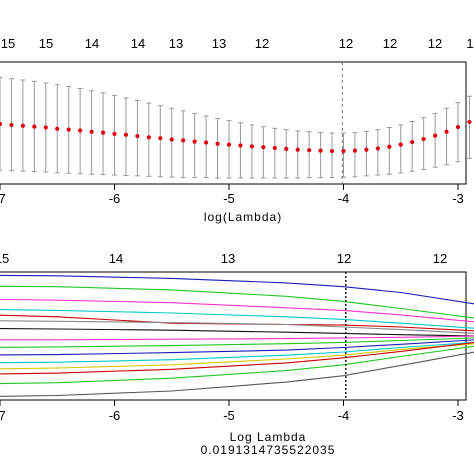 This screenshot has height=474, width=474. I want to click on coef-top-label: 14, so click(116, 258).